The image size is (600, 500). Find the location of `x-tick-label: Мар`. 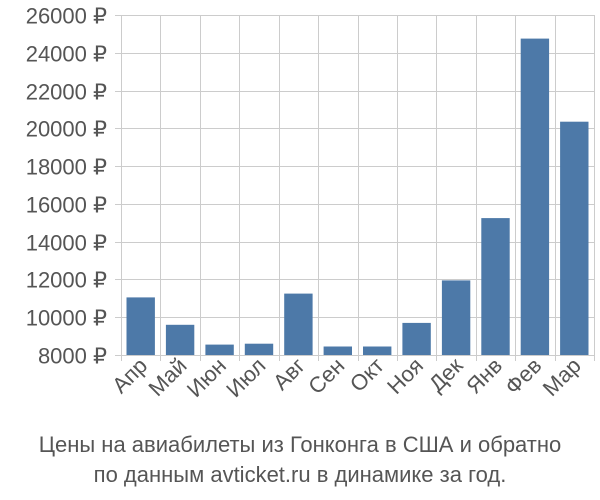

x-tick-label: Мар is located at coordinates (562, 377).